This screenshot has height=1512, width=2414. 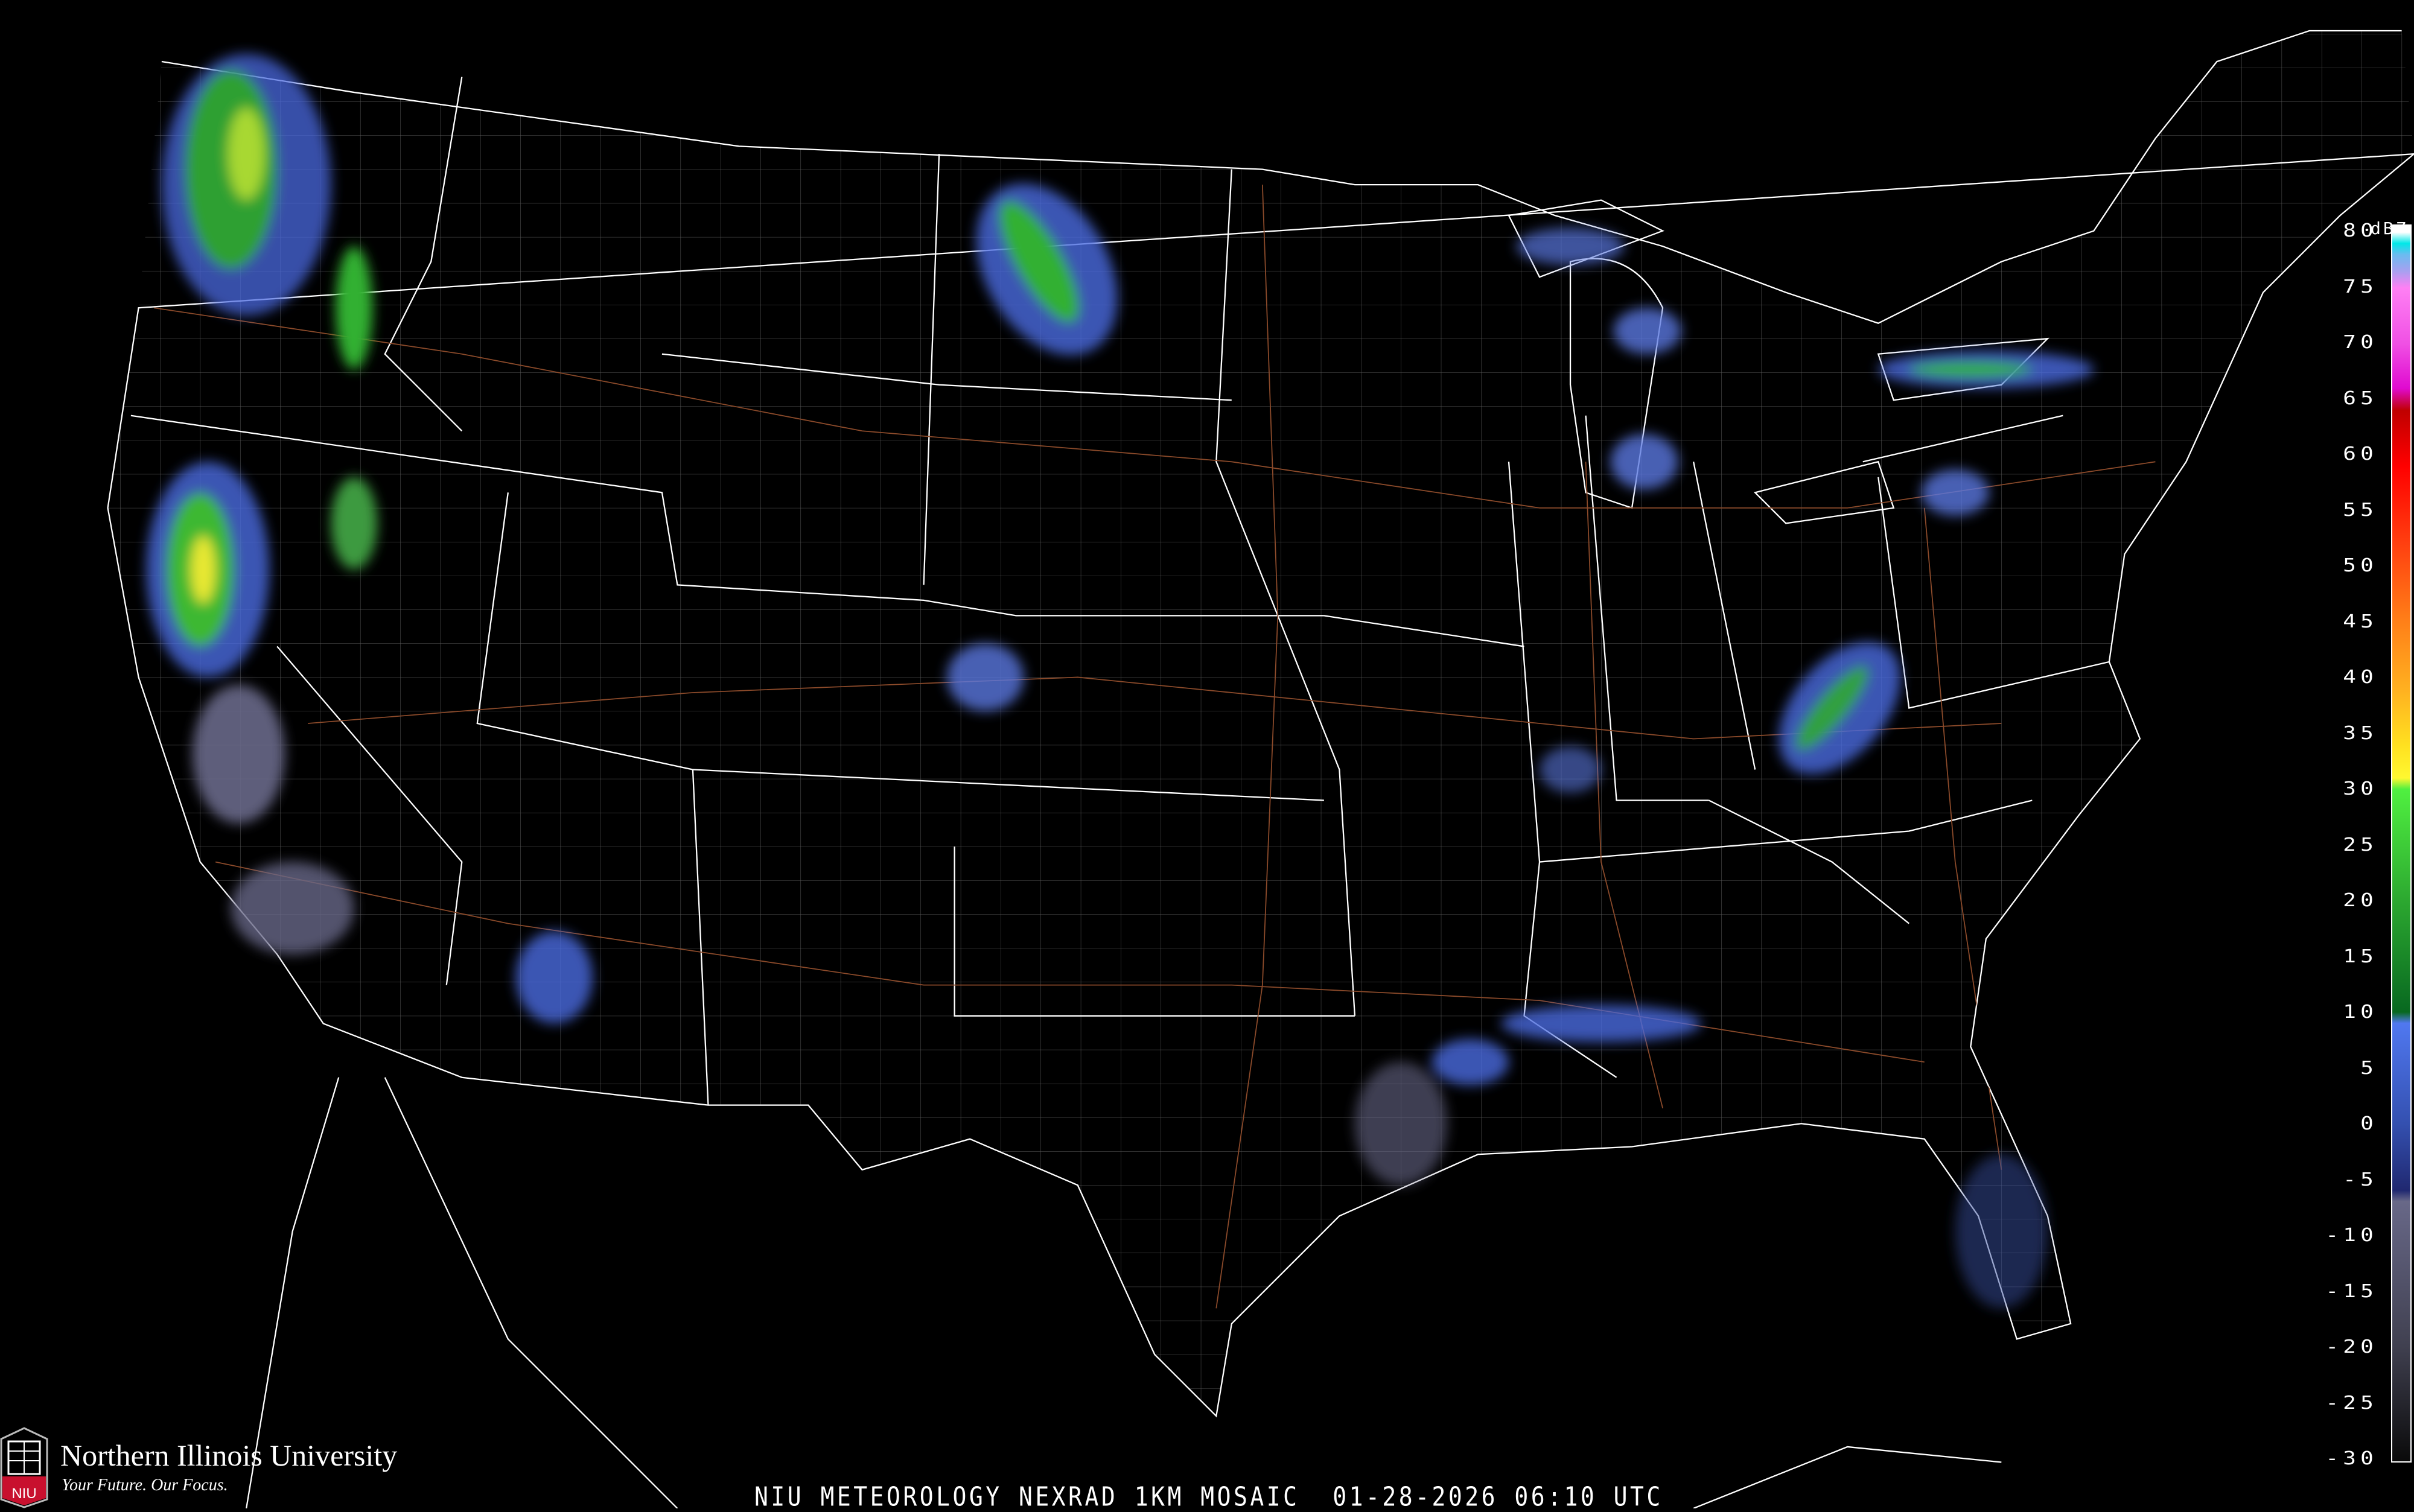 I want to click on legend-label: -25, so click(x=2351, y=1403).